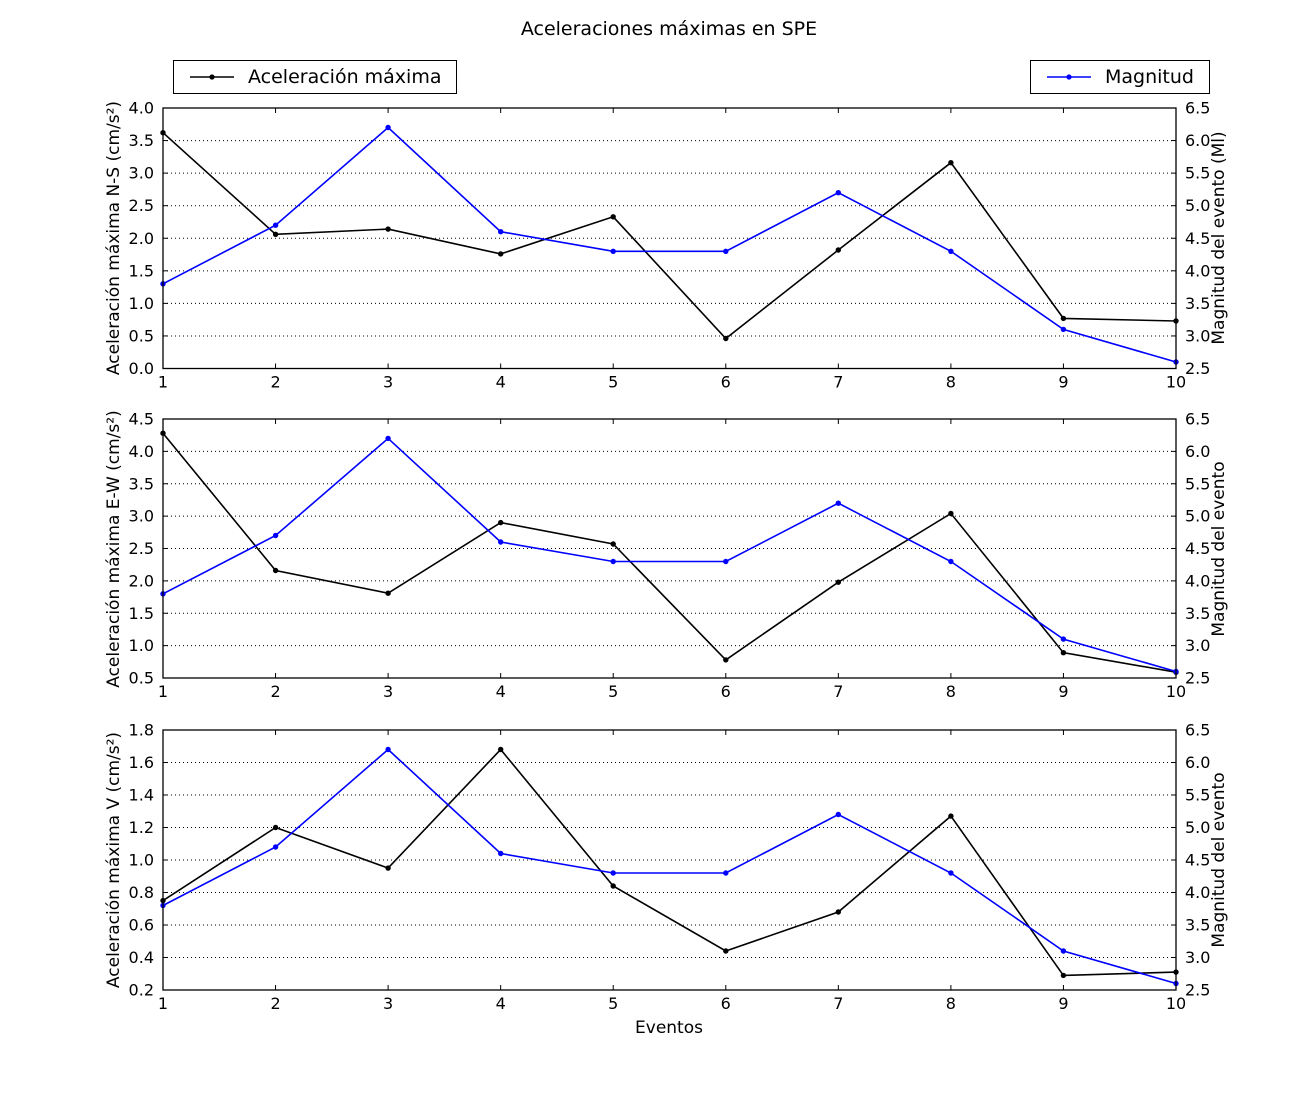 This screenshot has height=1100, width=1300. I want to click on ylabel-left-v: Aceleración máxima V (cm/s²), so click(114, 860).